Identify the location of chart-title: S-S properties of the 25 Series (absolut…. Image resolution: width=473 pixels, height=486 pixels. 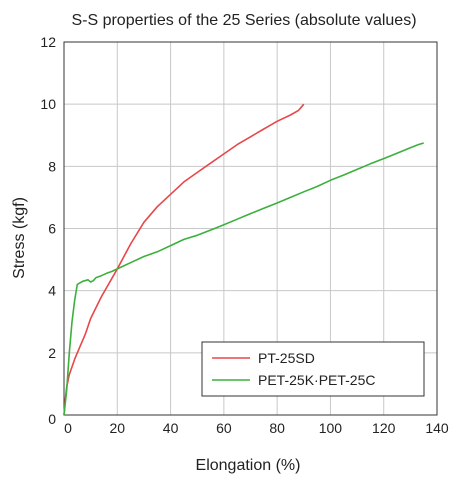
(243, 20).